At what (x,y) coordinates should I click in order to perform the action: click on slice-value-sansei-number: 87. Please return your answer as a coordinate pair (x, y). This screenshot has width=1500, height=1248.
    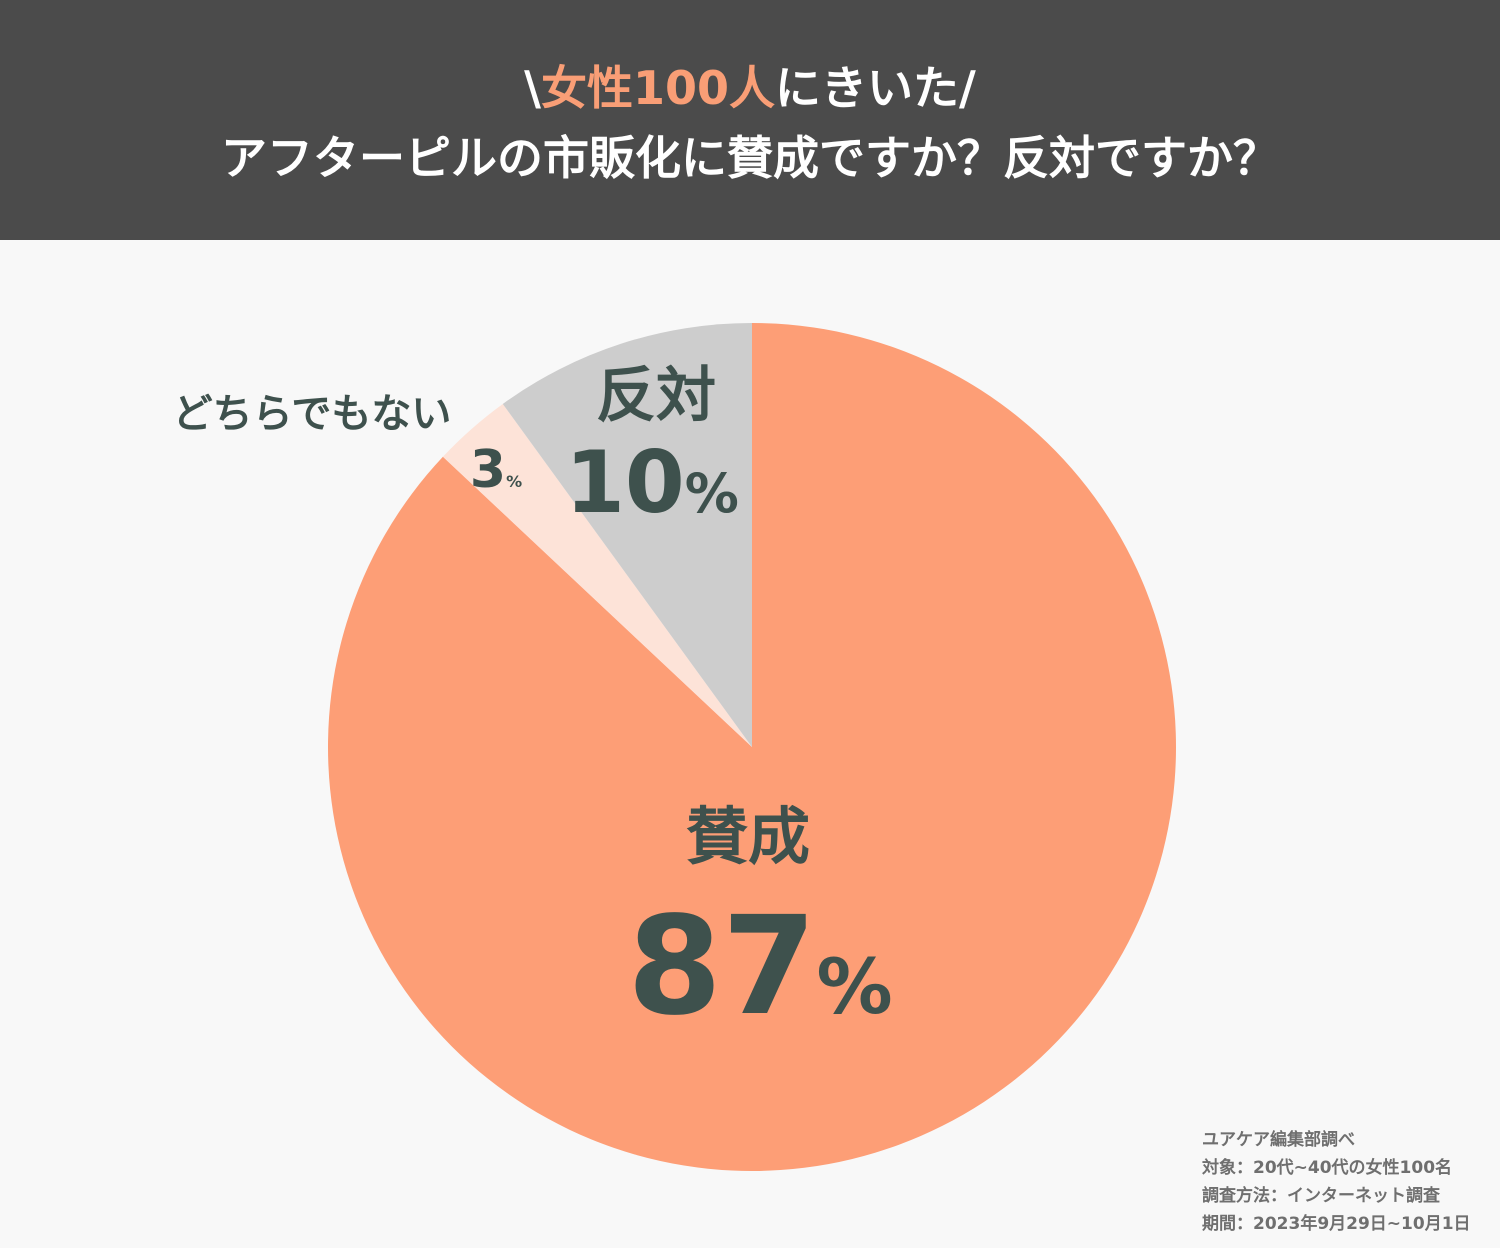
    Looking at the image, I should click on (721, 967).